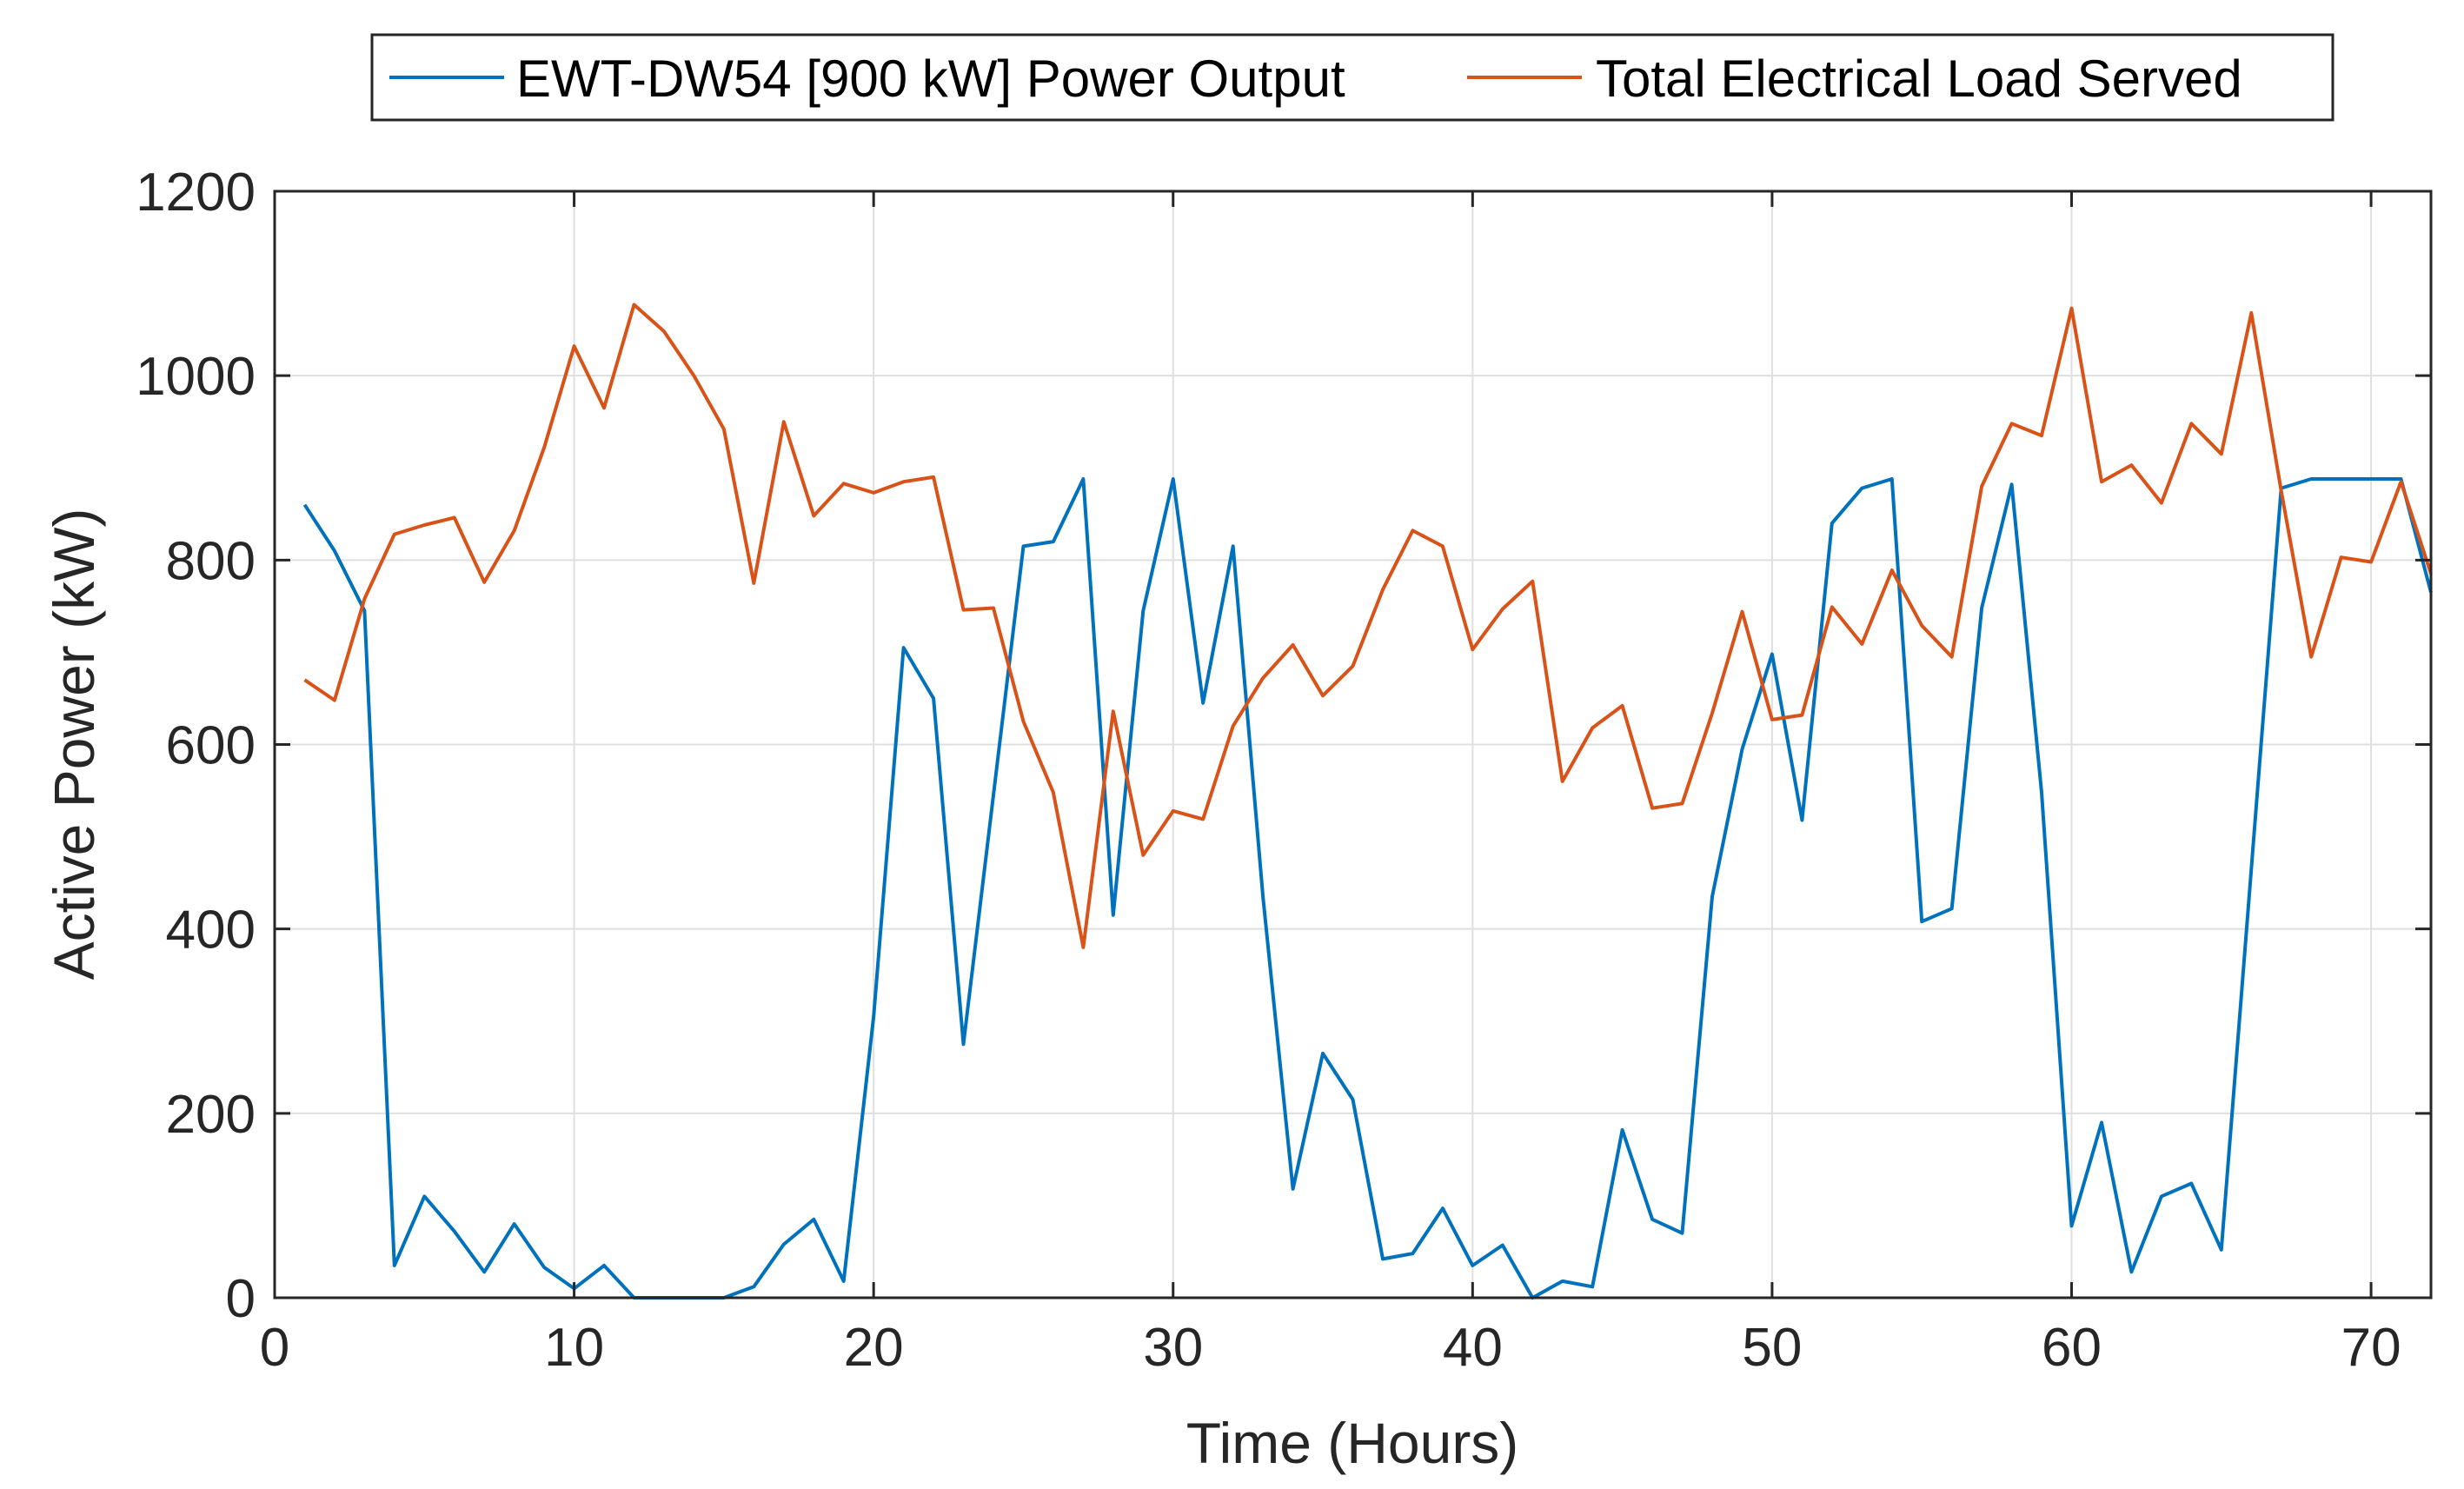 This screenshot has width=2464, height=1489. Describe the element at coordinates (241, 1299) in the screenshot. I see `y-tick-label: 0` at that location.